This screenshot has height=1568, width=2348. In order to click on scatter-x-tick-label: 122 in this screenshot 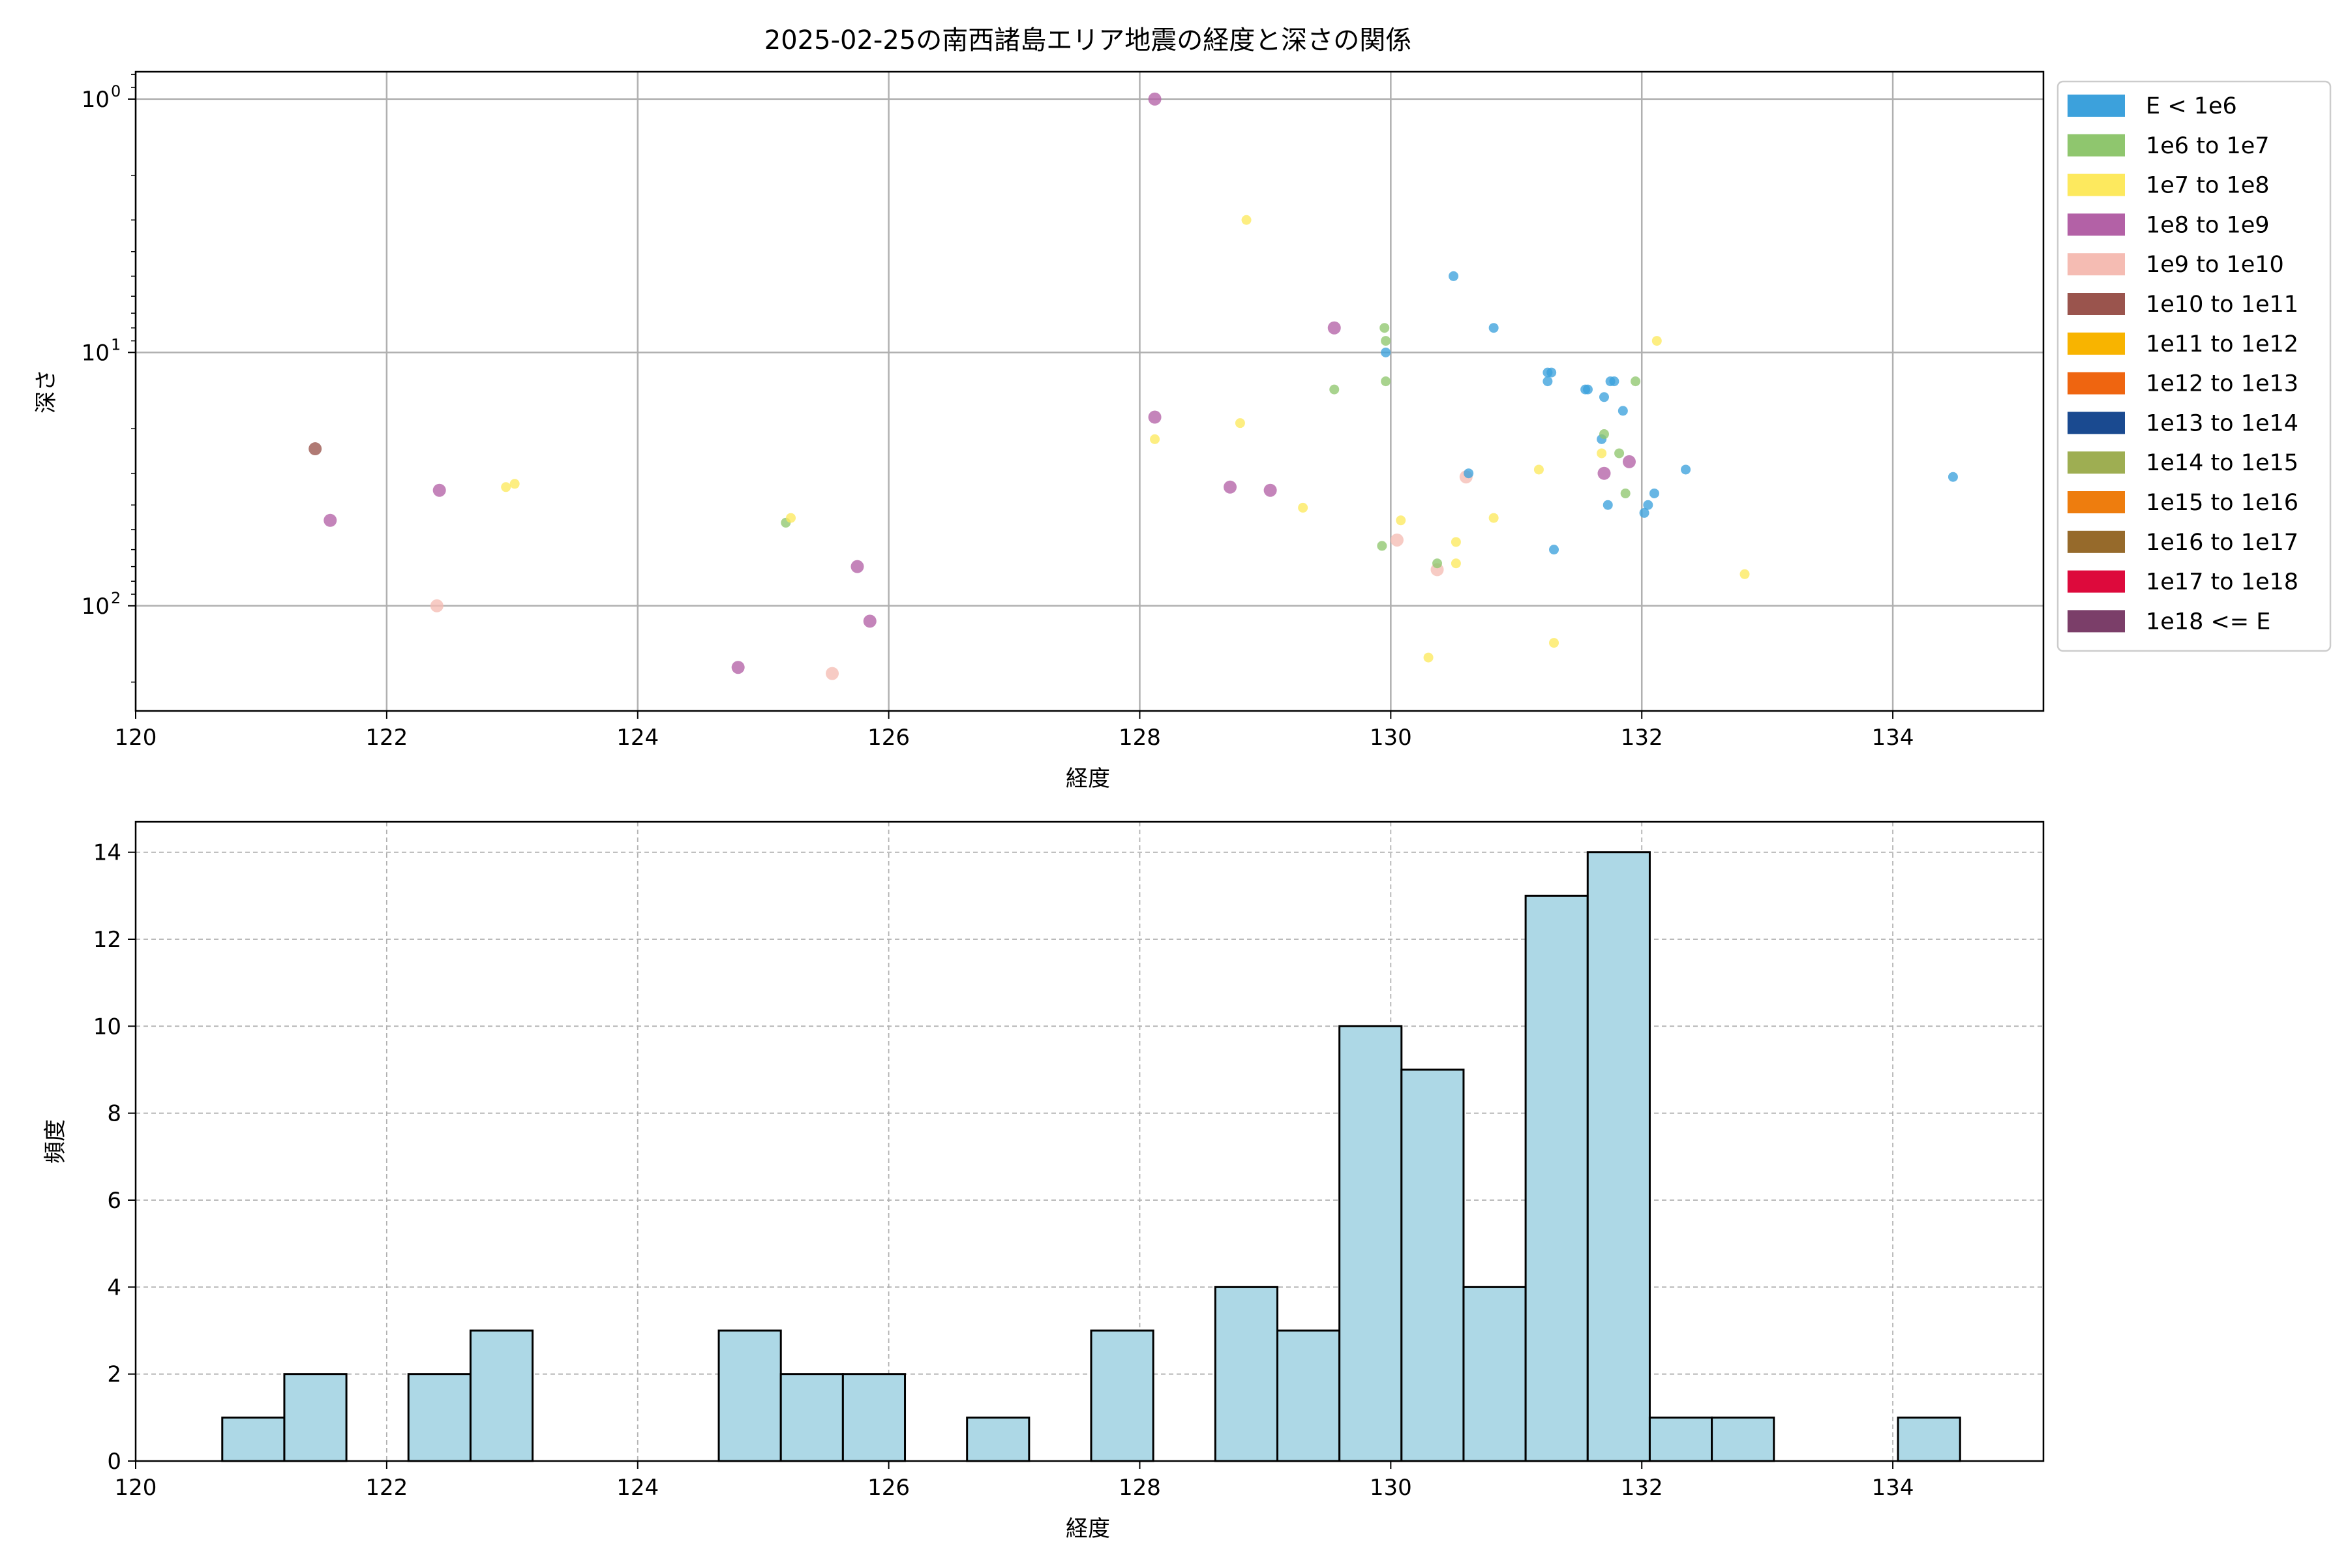, I will do `click(387, 738)`.